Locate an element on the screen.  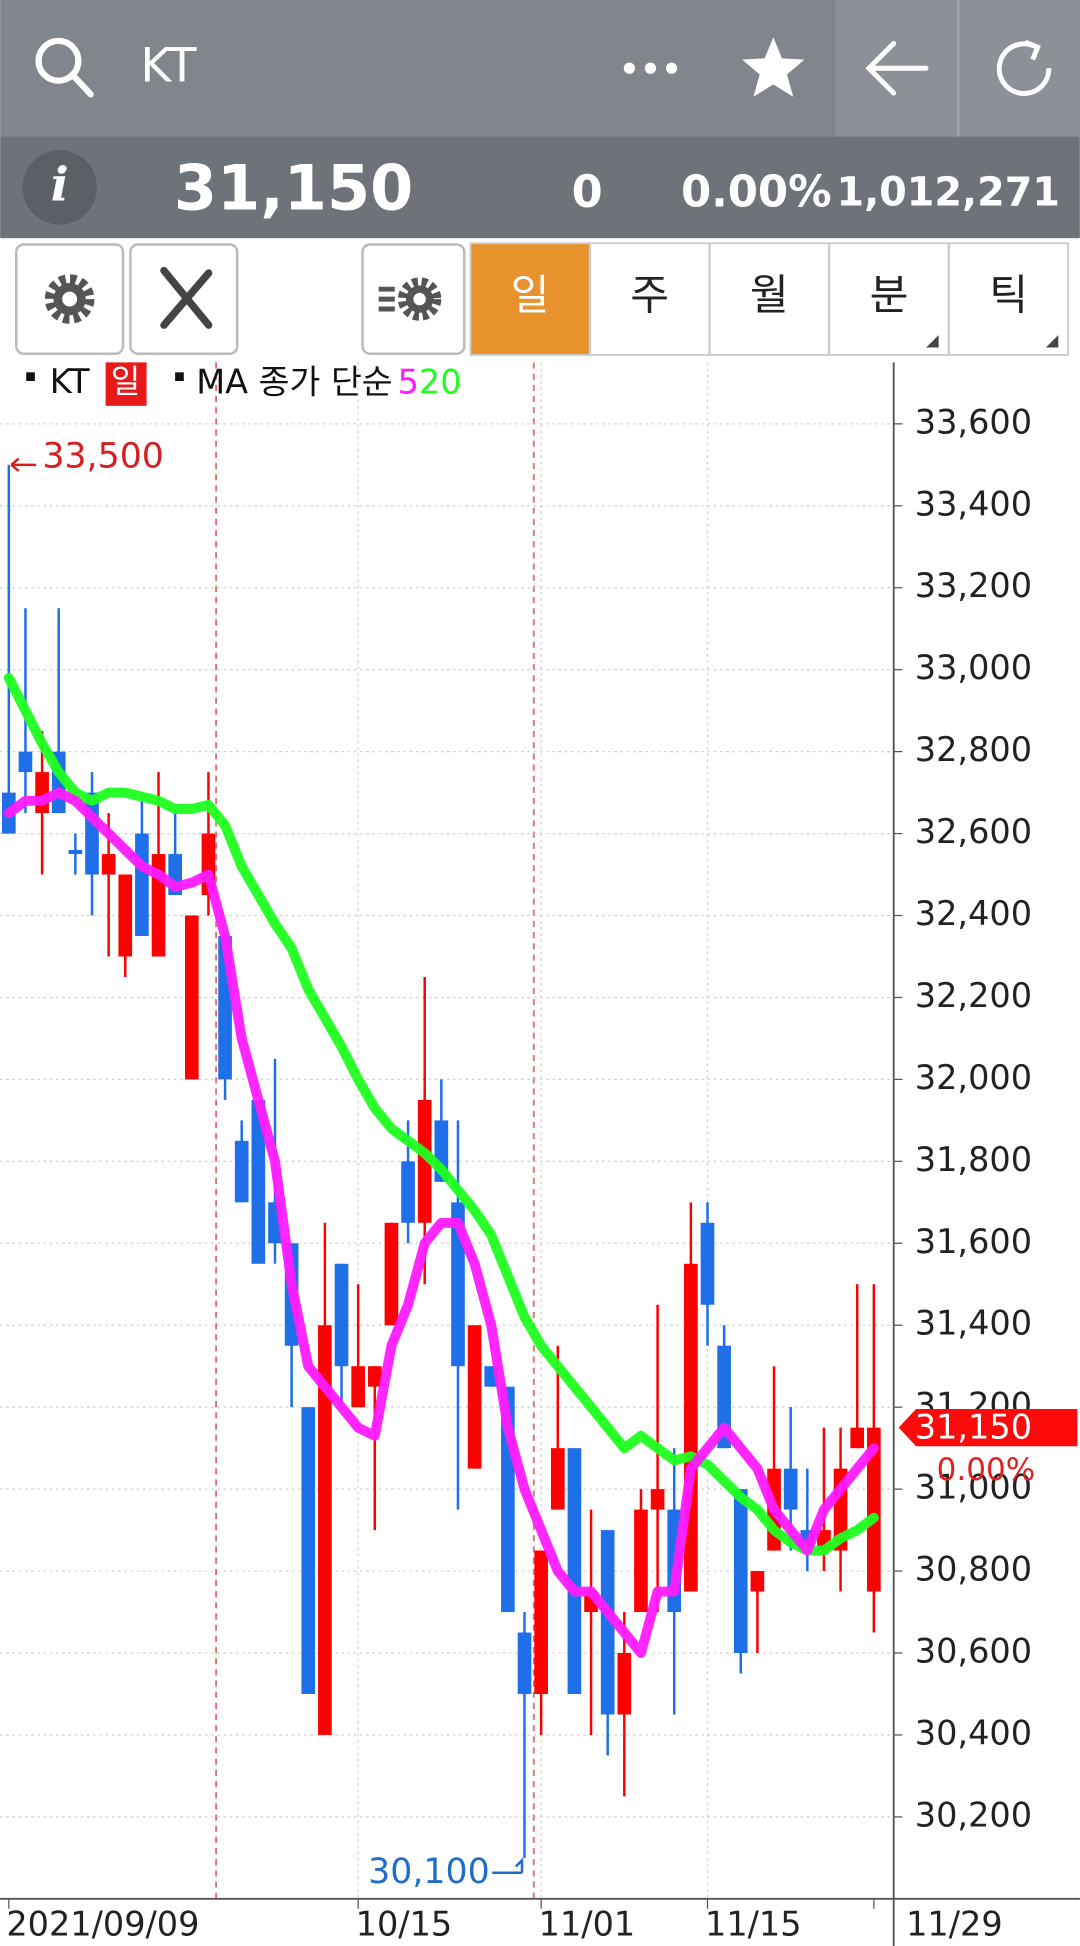
title: KT is located at coordinates (168, 65).